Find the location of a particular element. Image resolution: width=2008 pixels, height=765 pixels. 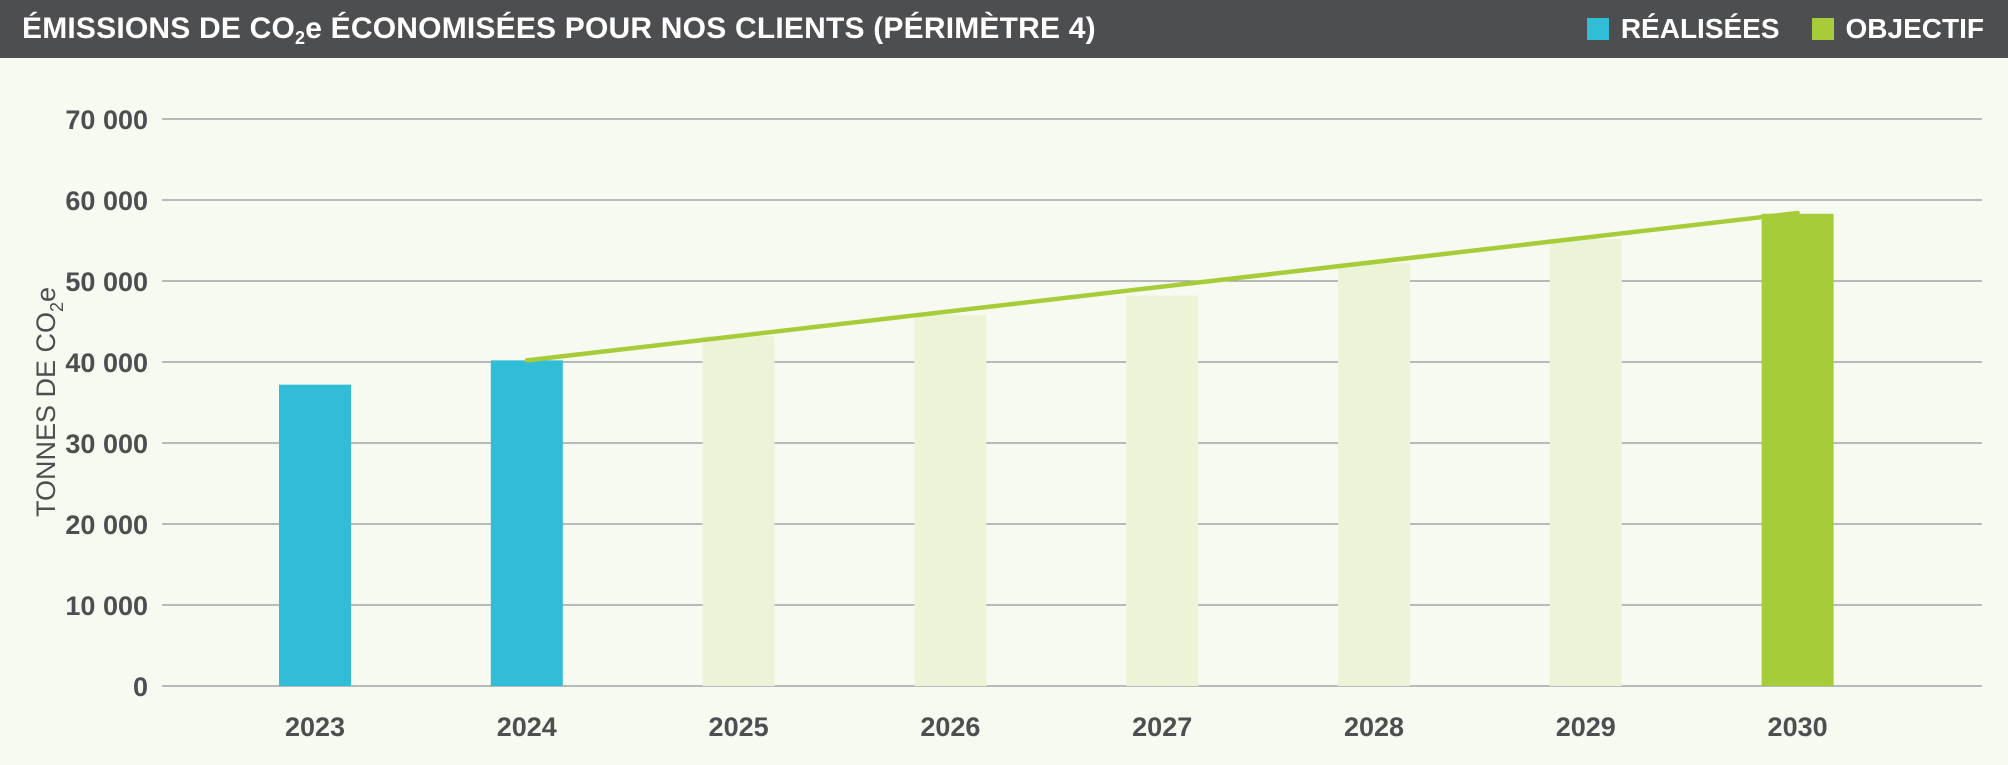

bar-2027 is located at coordinates (1162, 490).